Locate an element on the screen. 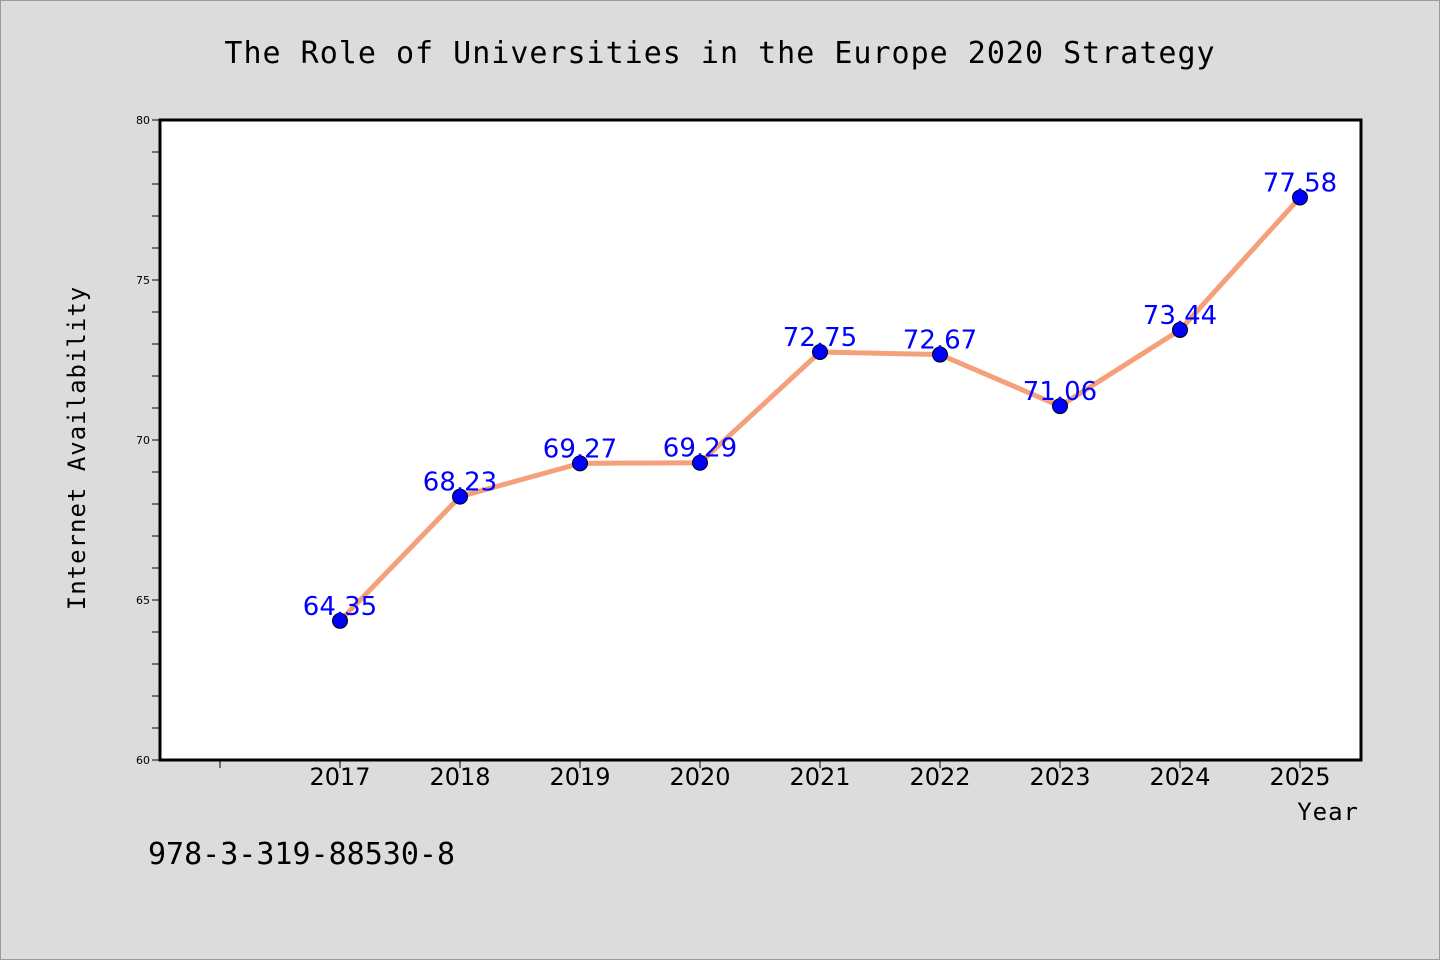 The image size is (1440, 960). x-tick-label: 2021 is located at coordinates (819, 777).